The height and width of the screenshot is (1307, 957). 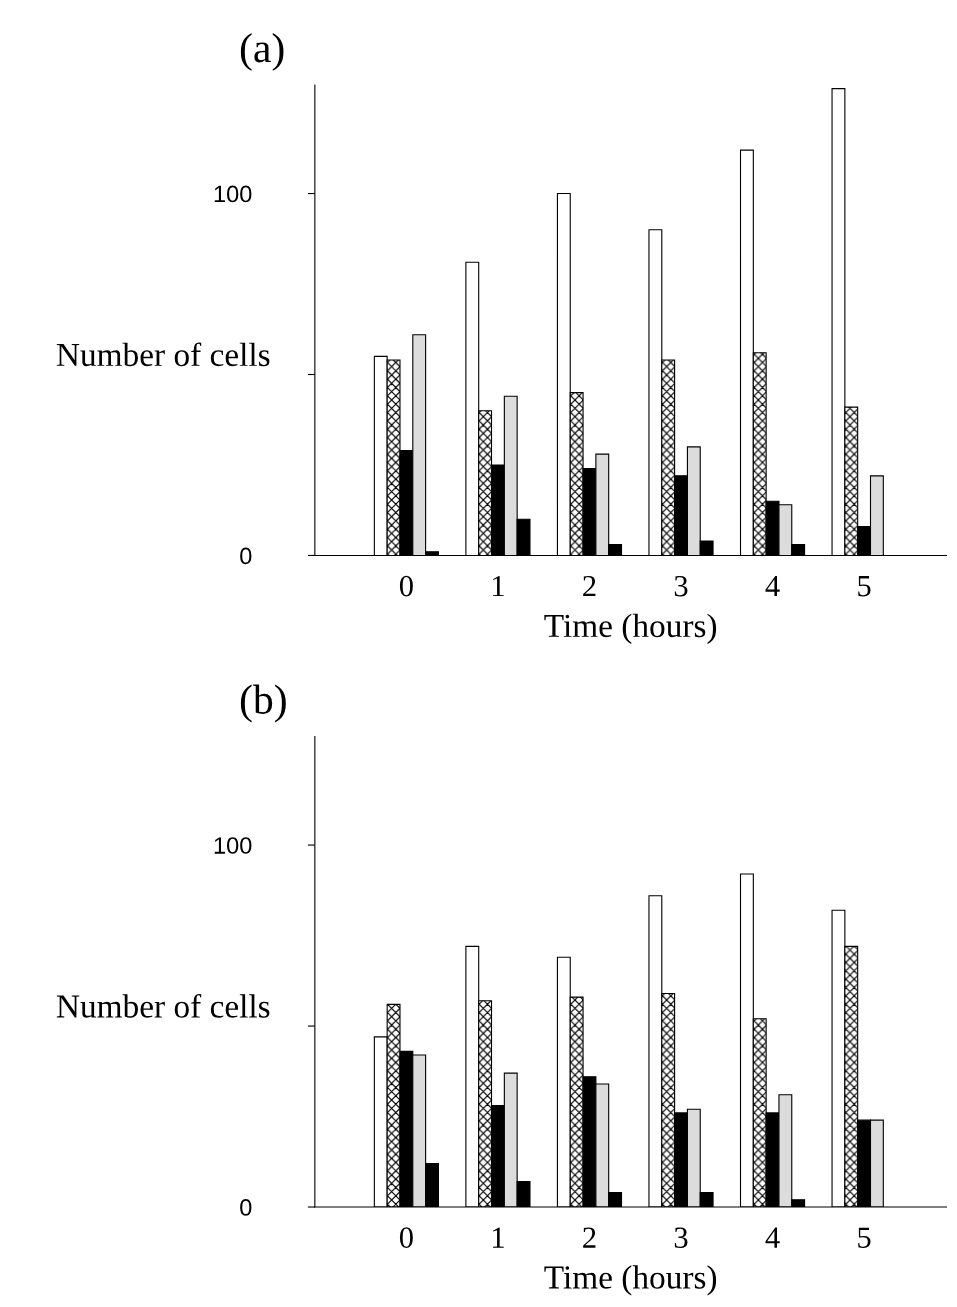 What do you see at coordinates (263, 703) in the screenshot?
I see `chart-title: (b)` at bounding box center [263, 703].